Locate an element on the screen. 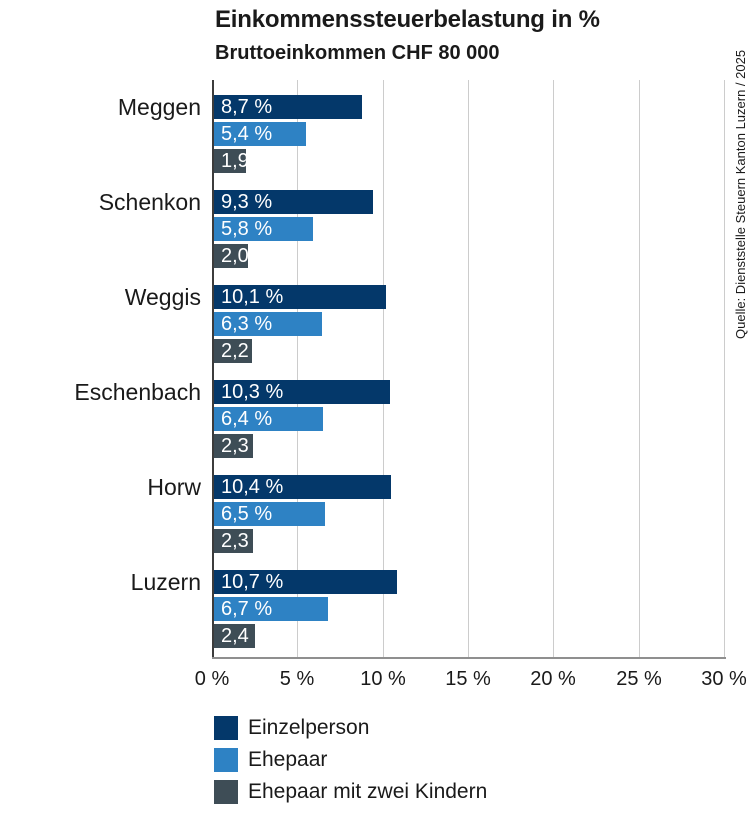 The height and width of the screenshot is (825, 753). bar: 10,4 % is located at coordinates (302, 487).